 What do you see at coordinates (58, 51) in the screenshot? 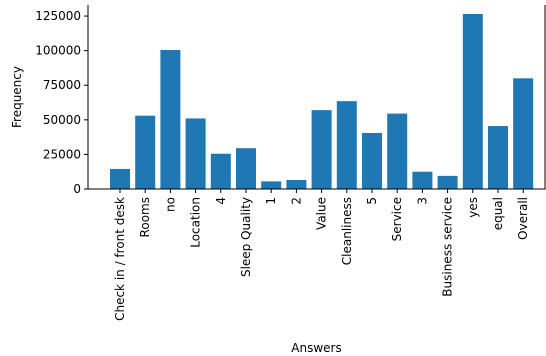
I see `y-tick-label: 100000` at bounding box center [58, 51].